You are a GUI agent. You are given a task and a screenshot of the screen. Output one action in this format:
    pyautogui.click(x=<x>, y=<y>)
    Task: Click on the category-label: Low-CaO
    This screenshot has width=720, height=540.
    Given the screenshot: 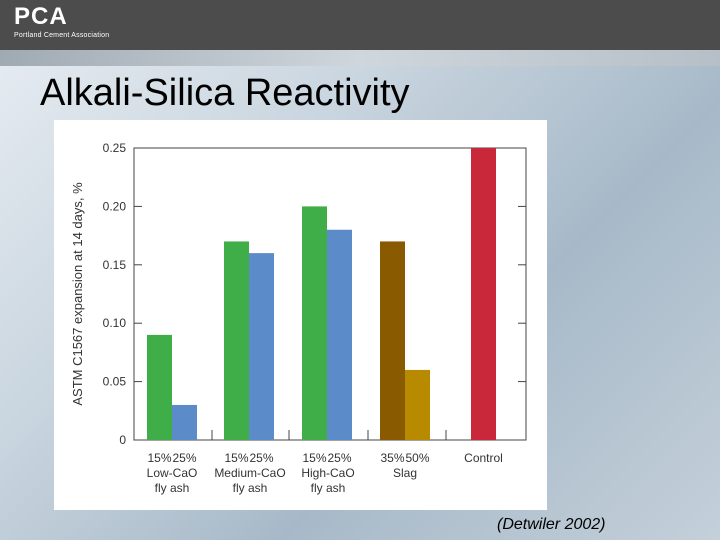 What is the action you would take?
    pyautogui.click(x=172, y=473)
    